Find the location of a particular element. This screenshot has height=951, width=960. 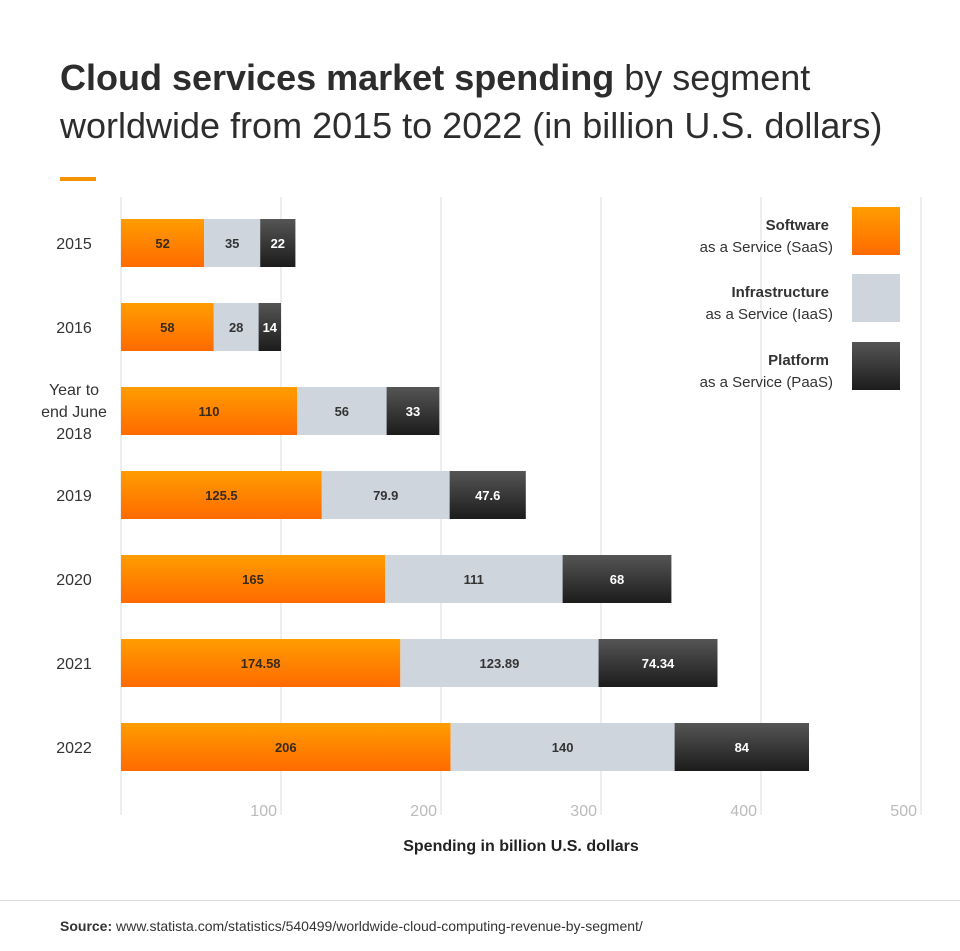

bar-value-label: 33 is located at coordinates (413, 411).